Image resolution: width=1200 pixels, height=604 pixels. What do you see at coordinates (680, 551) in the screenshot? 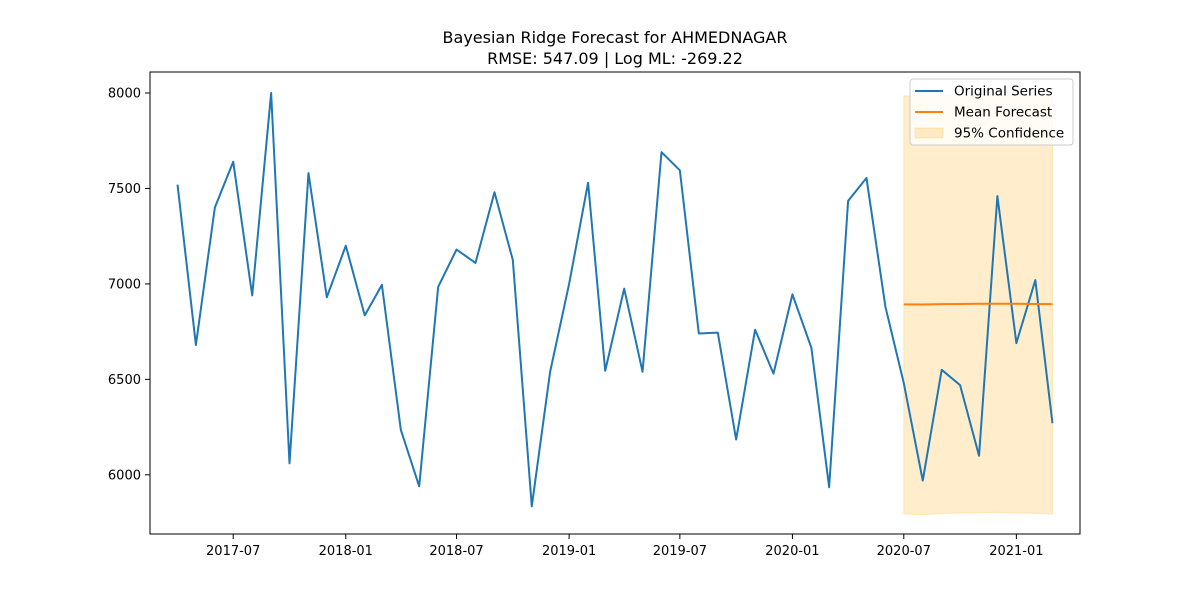
I see `x-tick-label: 2019-07` at bounding box center [680, 551].